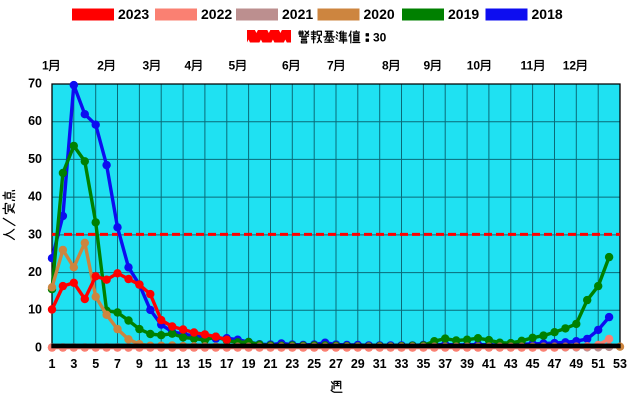 This screenshot has width=630, height=400. What do you see at coordinates (38, 347) in the screenshot?
I see `svg-text: 0` at bounding box center [38, 347].